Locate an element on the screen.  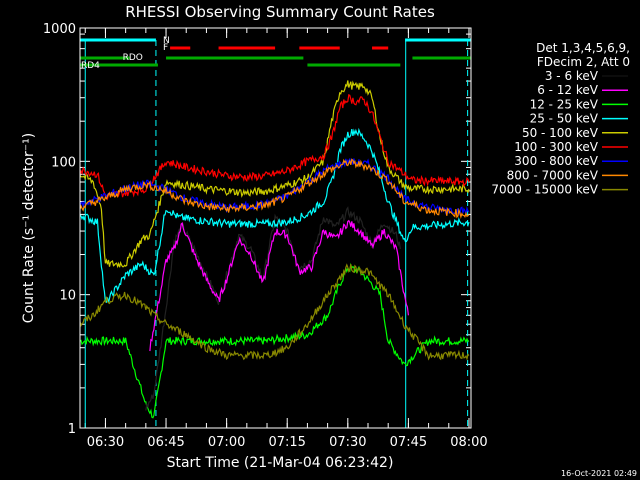
y-tick-label: 10 is located at coordinates (67, 296).